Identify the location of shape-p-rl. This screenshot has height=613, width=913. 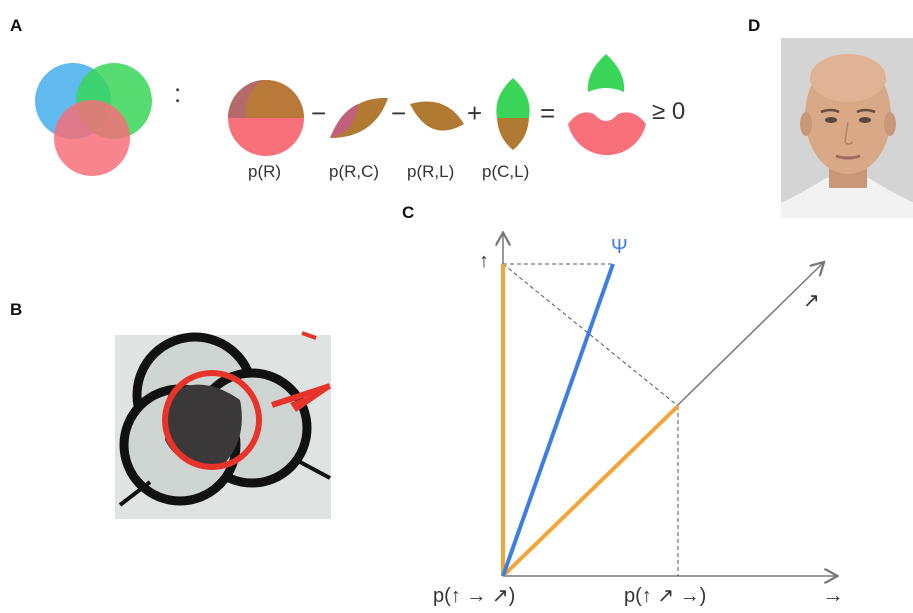
(437, 116).